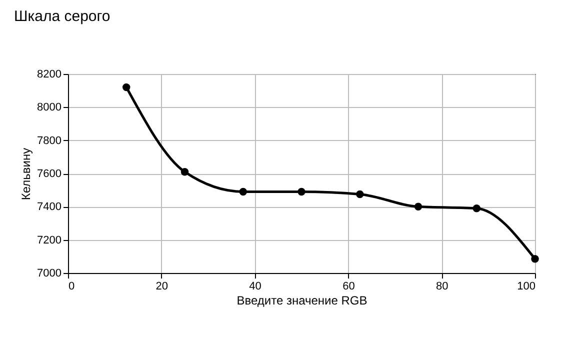 The width and height of the screenshot is (574, 344). Describe the element at coordinates (162, 286) in the screenshot. I see `x-tick-label: 20` at that location.